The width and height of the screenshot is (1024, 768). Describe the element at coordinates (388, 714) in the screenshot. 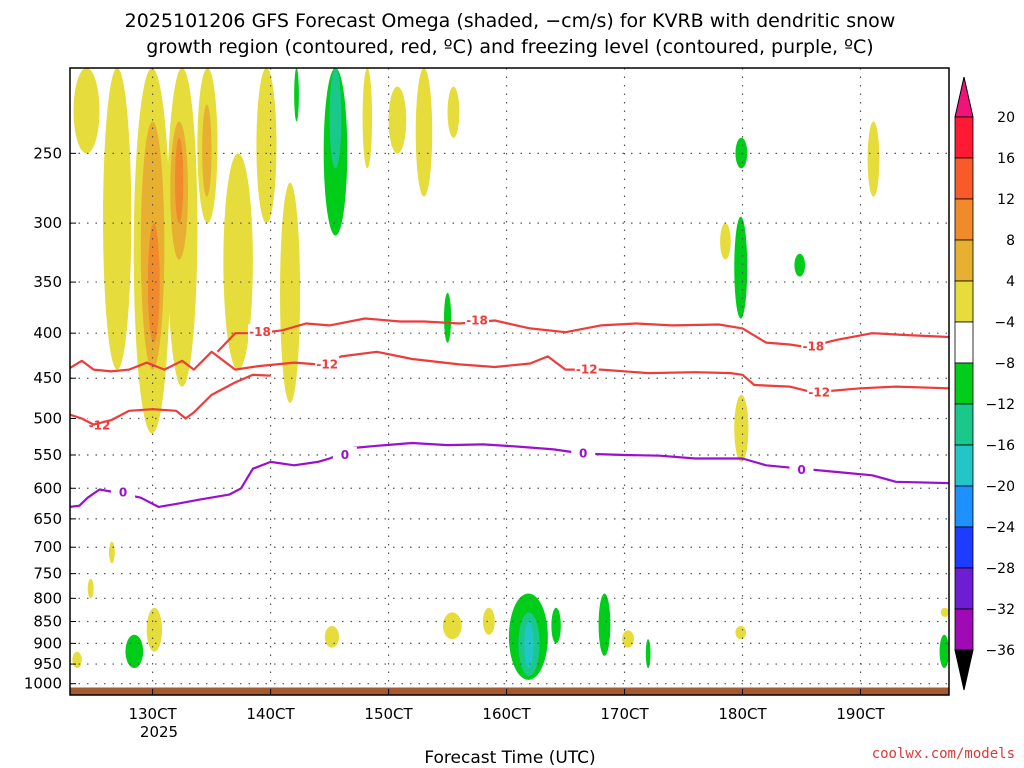

I see `x-tick-label: 150CT` at that location.